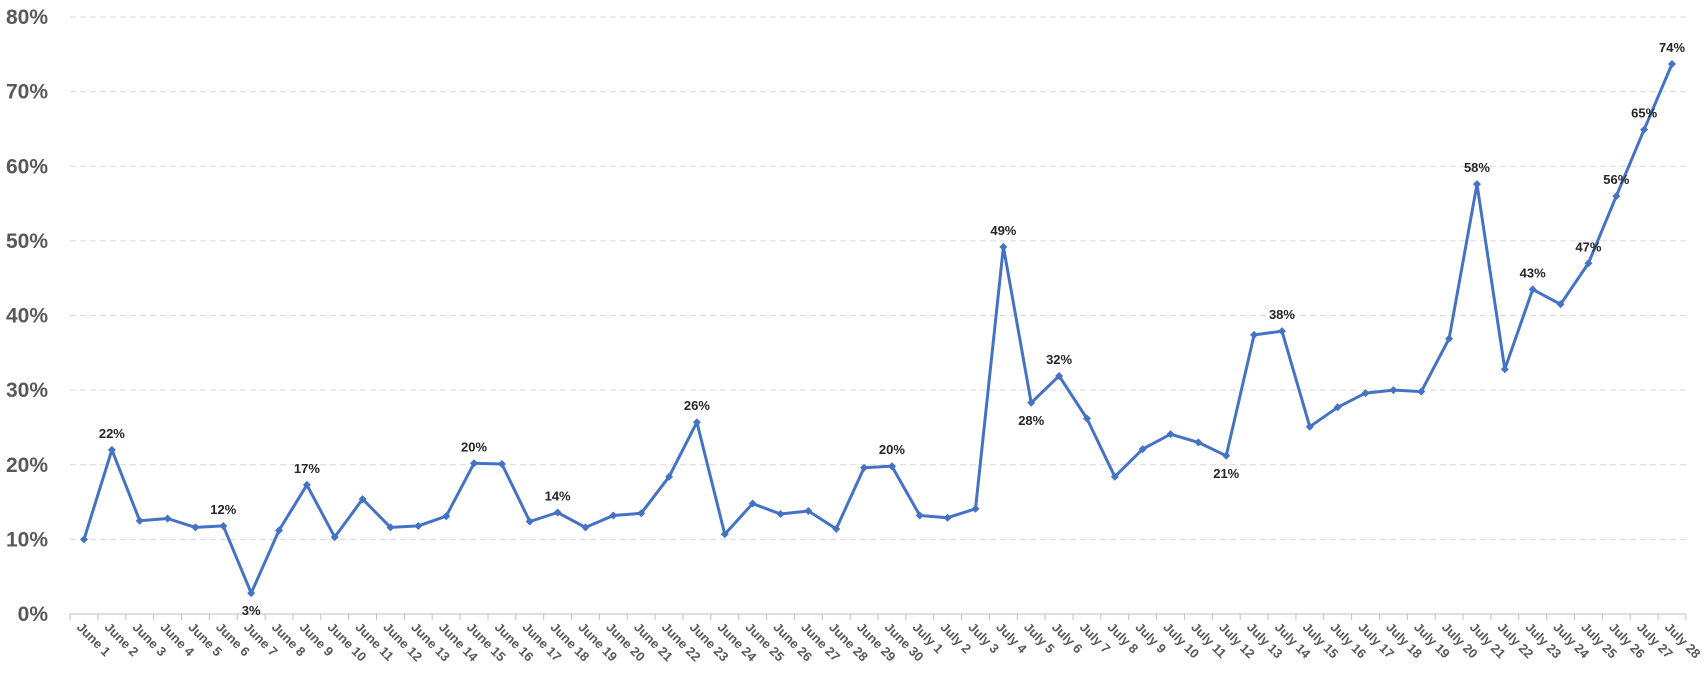 This screenshot has height=679, width=1706. Describe the element at coordinates (27, 166) in the screenshot. I see `y-tick-label: 60%` at that location.